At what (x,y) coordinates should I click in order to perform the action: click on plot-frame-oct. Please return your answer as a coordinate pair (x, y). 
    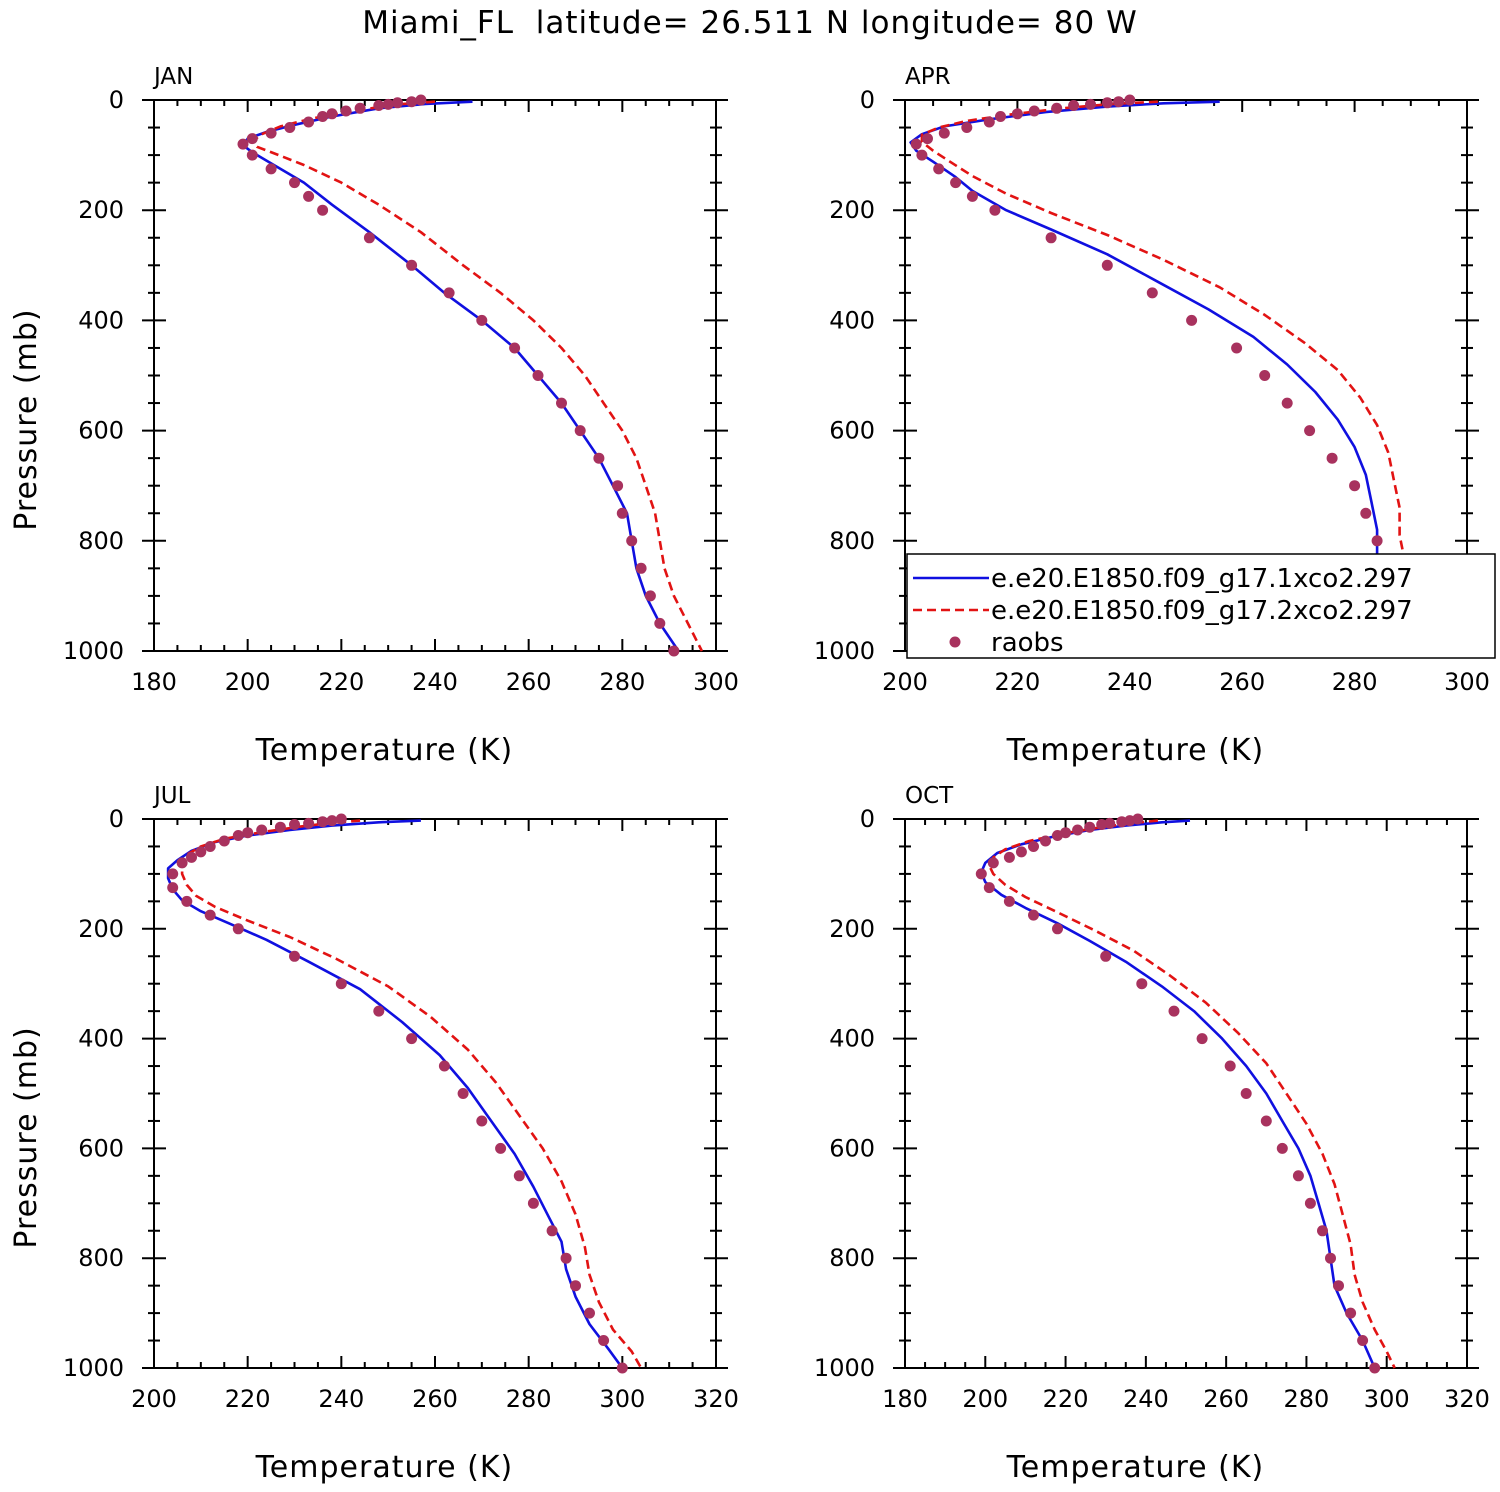
    Looking at the image, I should click on (1186, 1093).